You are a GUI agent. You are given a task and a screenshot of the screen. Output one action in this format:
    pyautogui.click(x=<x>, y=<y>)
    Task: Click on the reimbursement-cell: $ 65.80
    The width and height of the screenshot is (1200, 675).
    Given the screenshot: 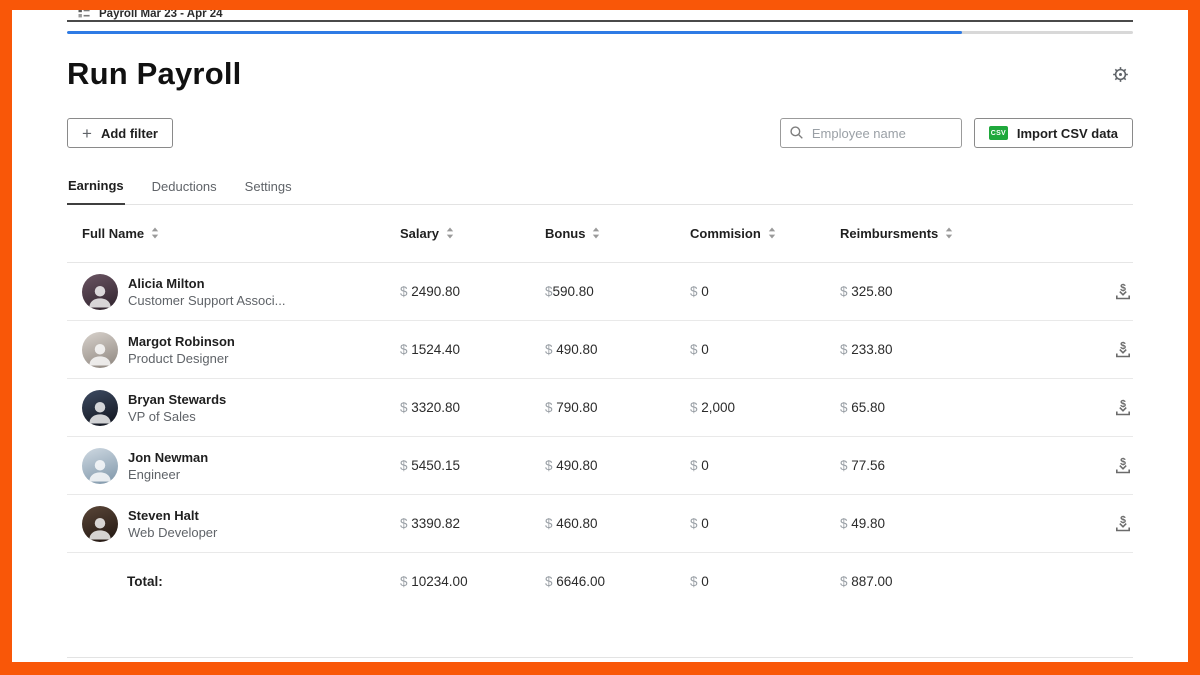 What is the action you would take?
    pyautogui.click(x=863, y=407)
    